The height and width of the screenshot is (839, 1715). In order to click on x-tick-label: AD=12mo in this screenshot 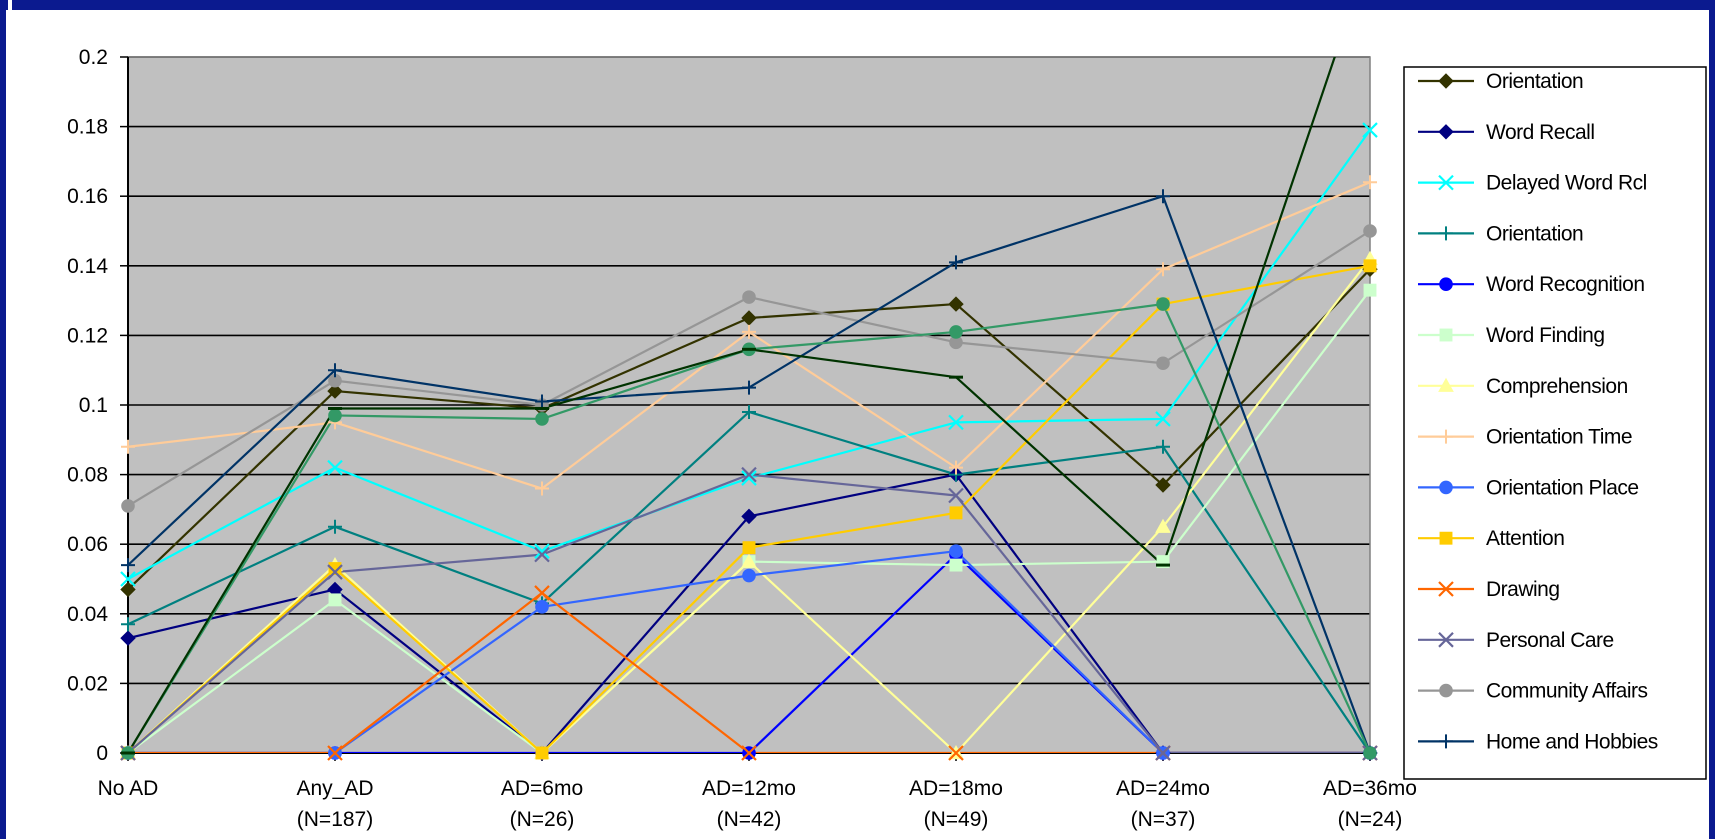, I will do `click(749, 788)`.